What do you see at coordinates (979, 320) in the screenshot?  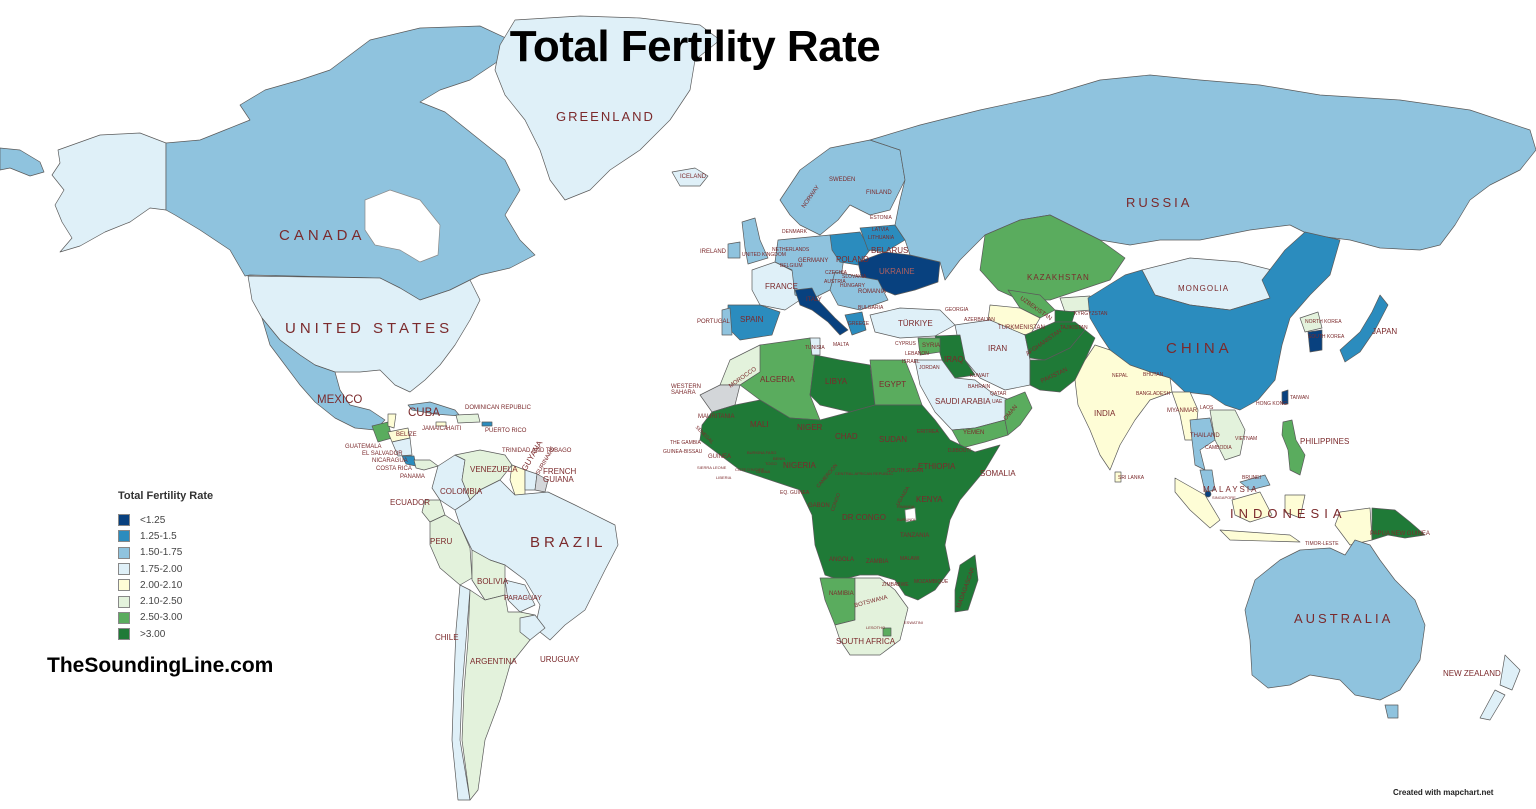 I see `label-azerbaijan: AZERBAIJAN` at bounding box center [979, 320].